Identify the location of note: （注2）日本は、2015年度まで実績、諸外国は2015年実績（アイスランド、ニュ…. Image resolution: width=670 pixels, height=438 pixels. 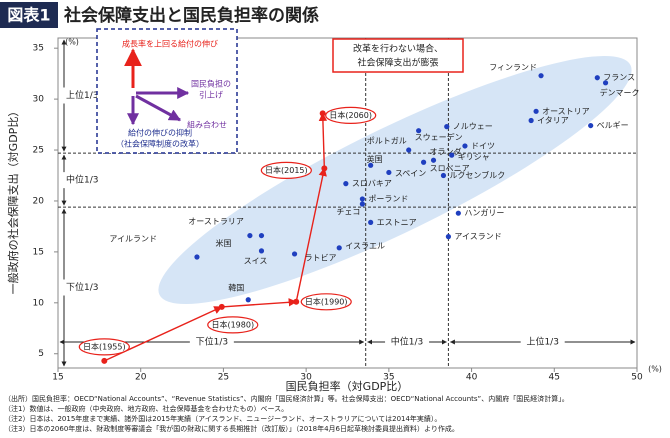
(222, 418).